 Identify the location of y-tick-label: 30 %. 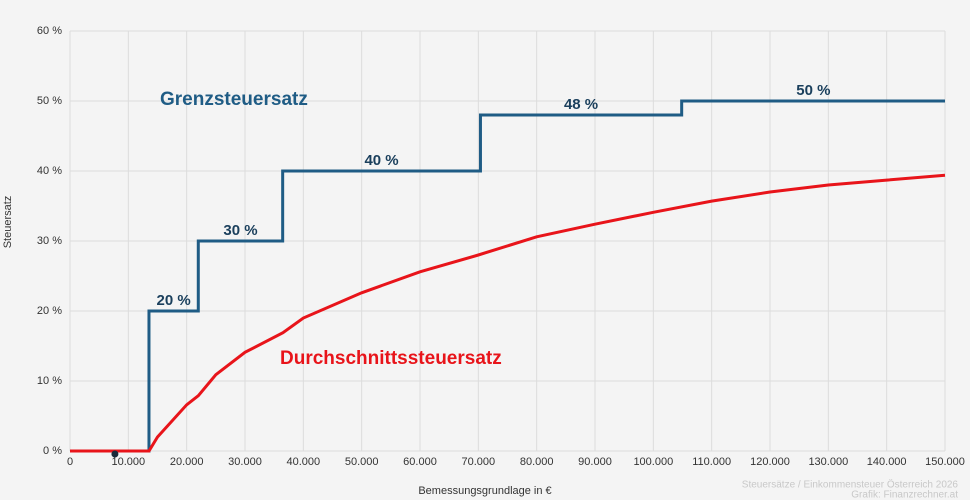
(49, 241).